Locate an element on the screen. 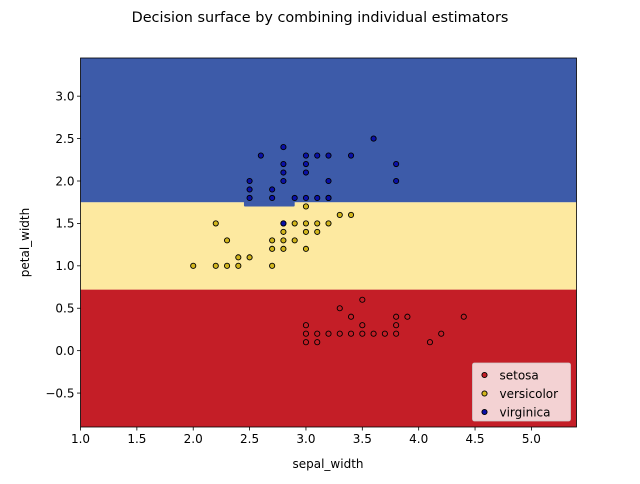  region-virginica-notch is located at coordinates (269, 204).